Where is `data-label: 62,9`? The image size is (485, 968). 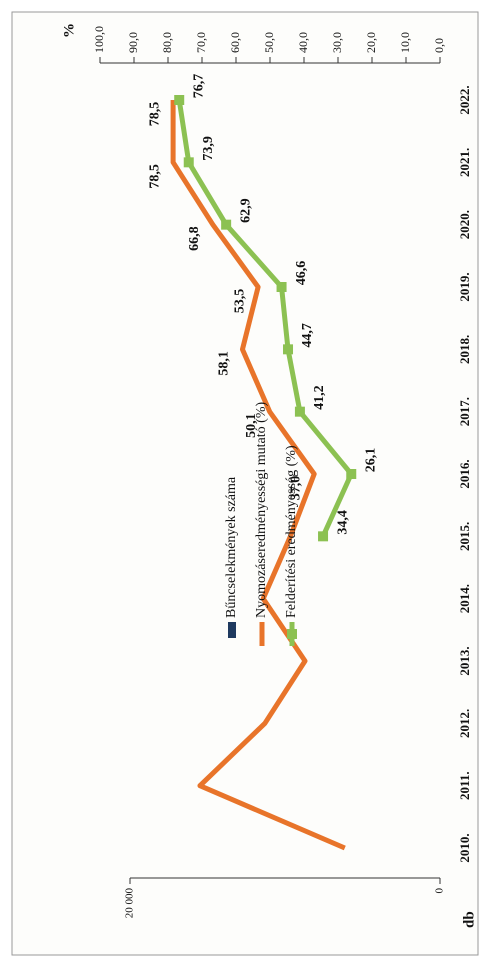 data-label: 62,9 is located at coordinates (245, 210).